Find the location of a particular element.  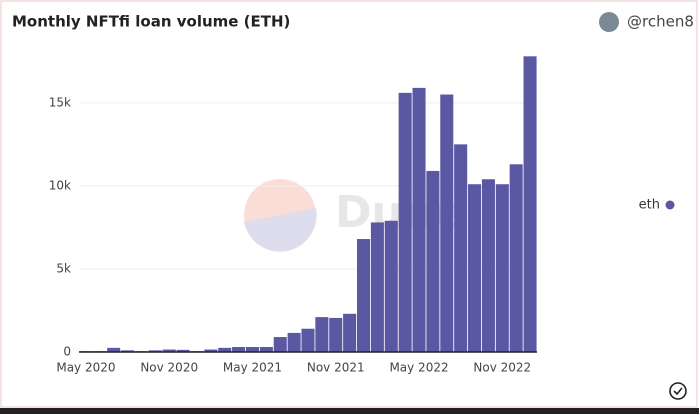

chart-title: Monthly NFTfi loan volume (ETH) is located at coordinates (151, 22).